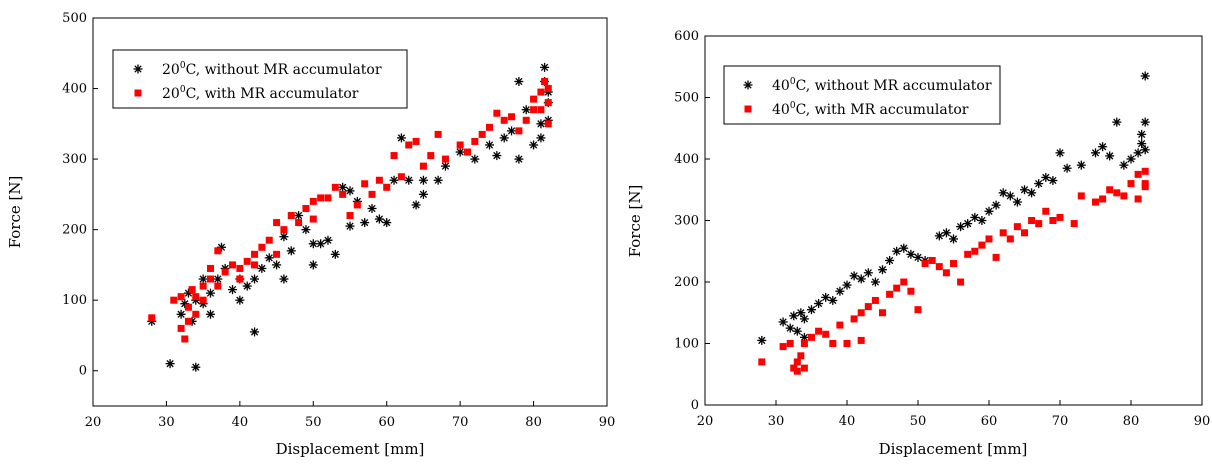 Image resolution: width=1212 pixels, height=465 pixels. I want to click on x-tick-label: 20, so click(705, 421).